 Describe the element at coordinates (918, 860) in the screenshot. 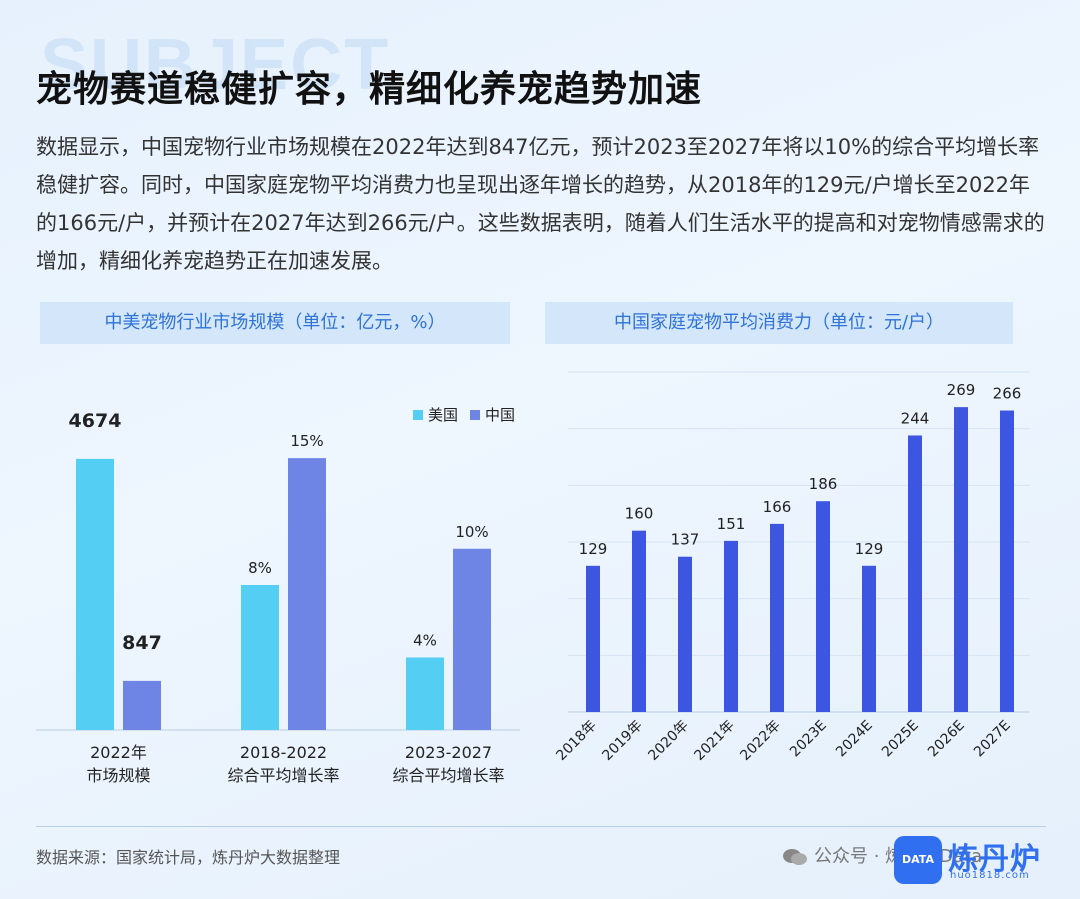

I see `brand-logo-icon: DATA` at that location.